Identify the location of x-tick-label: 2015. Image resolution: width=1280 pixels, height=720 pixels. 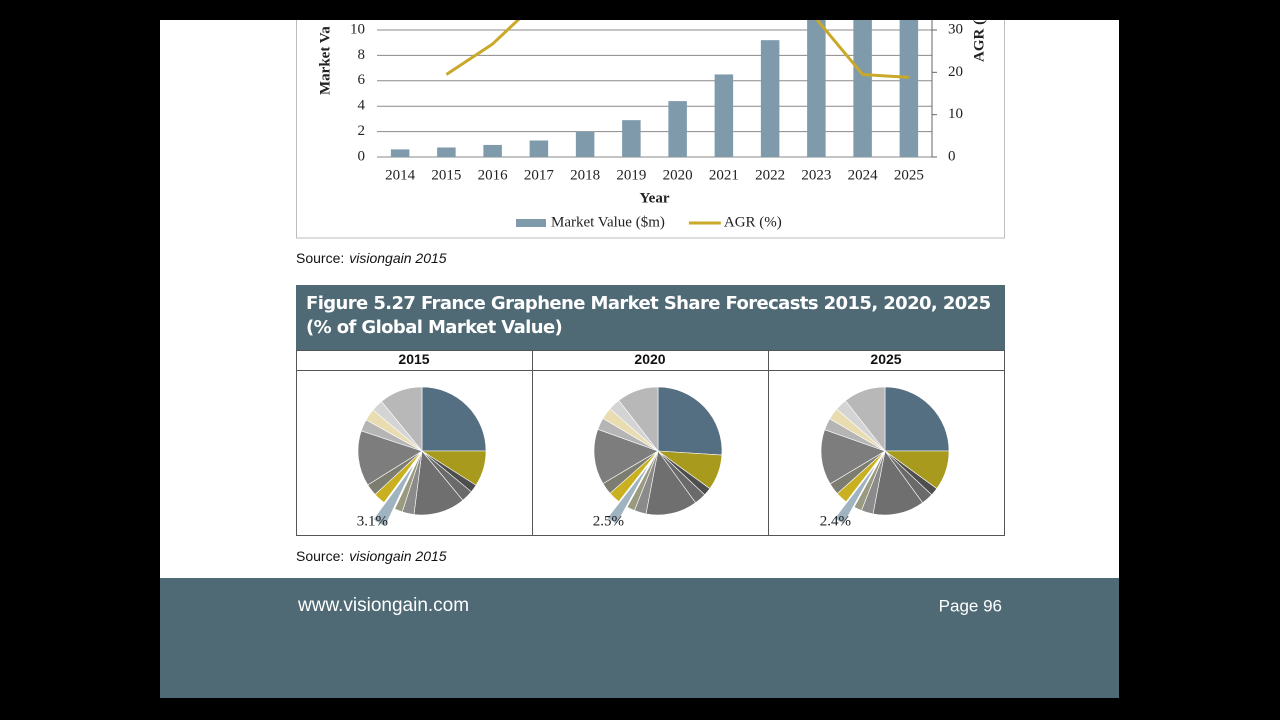
(446, 175).